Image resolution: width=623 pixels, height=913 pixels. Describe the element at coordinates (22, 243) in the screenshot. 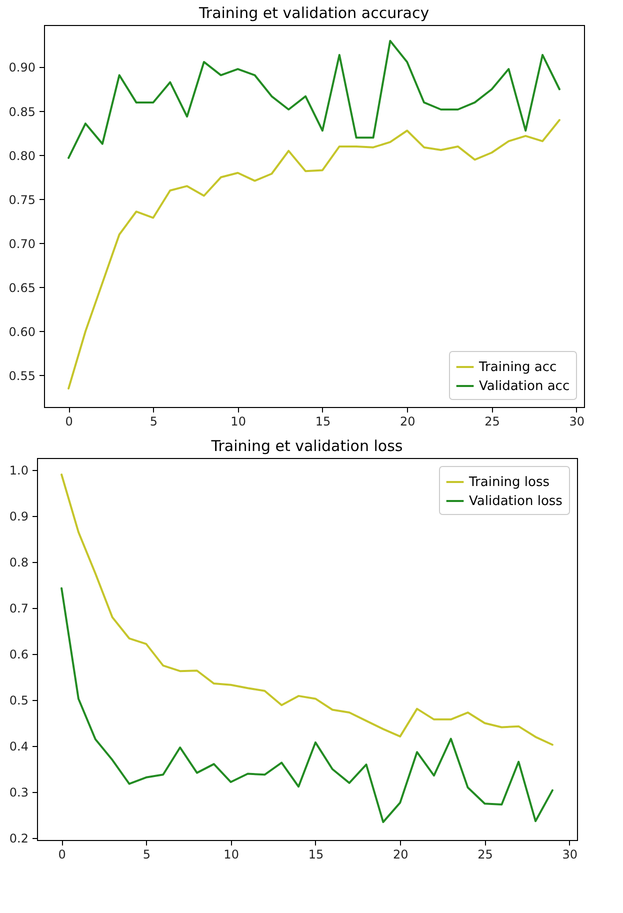

I see `y-tick-label: 0.70` at that location.